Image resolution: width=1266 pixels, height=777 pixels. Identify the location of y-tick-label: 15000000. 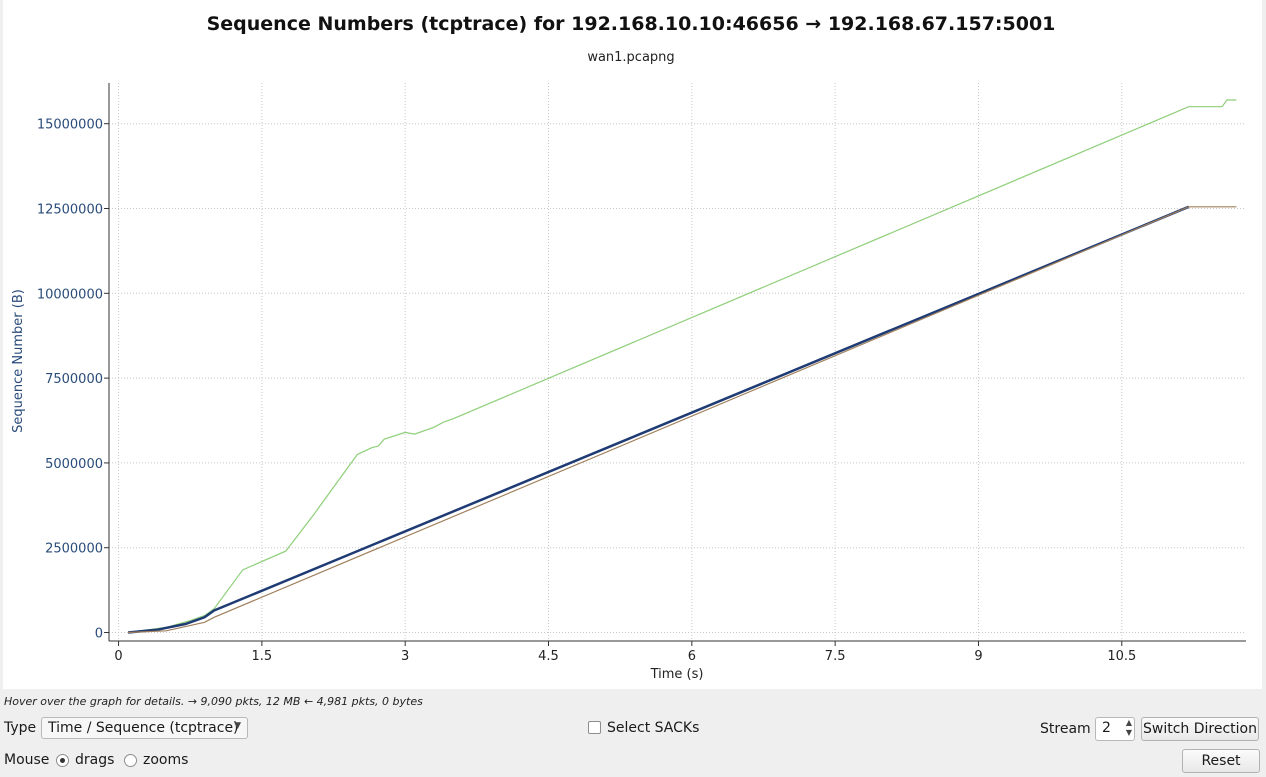
(70, 125).